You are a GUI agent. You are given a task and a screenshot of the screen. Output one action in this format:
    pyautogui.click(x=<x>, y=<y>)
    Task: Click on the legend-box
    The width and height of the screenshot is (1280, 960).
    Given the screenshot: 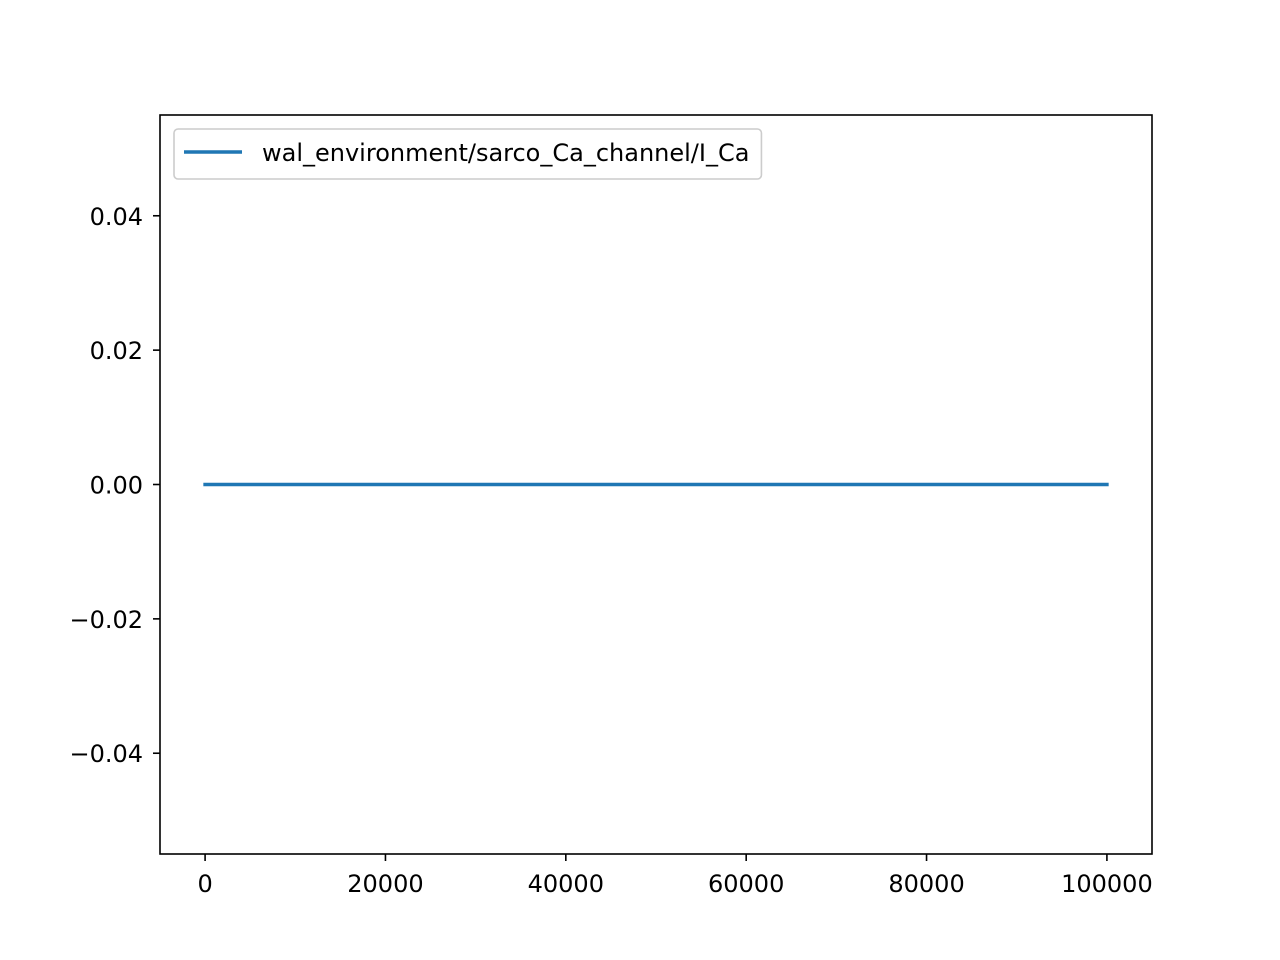 What is the action you would take?
    pyautogui.click(x=468, y=154)
    